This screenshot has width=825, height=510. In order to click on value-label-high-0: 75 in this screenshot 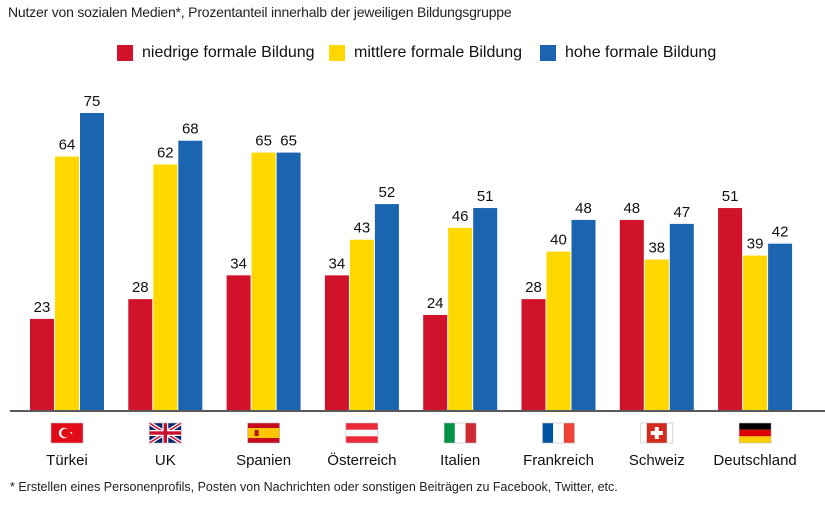, I will do `click(92, 101)`.